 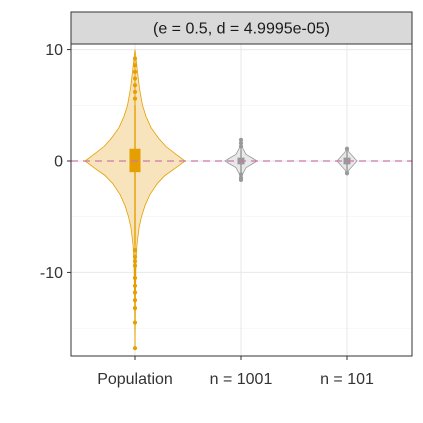 What do you see at coordinates (54, 50) in the screenshot?
I see `y-tick-label: 10` at bounding box center [54, 50].